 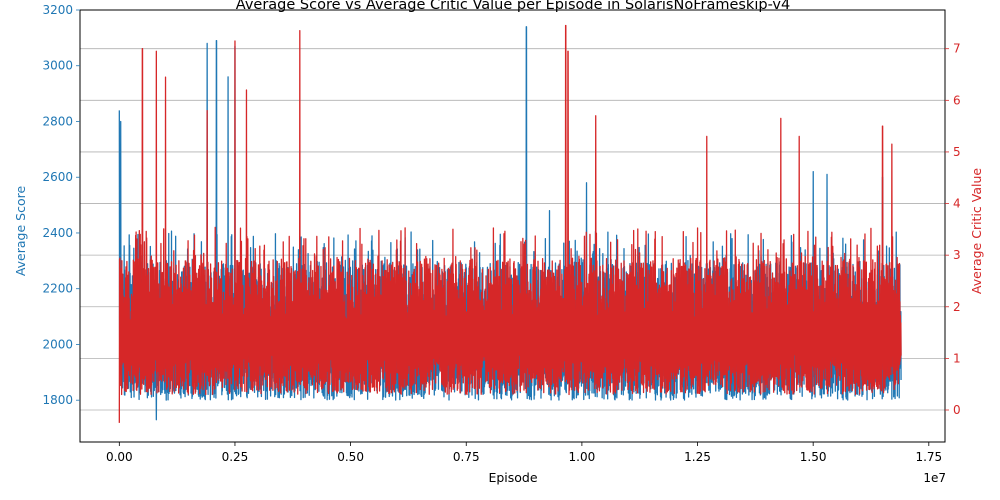 I want to click on left-tick-label: 1800, so click(x=57, y=400).